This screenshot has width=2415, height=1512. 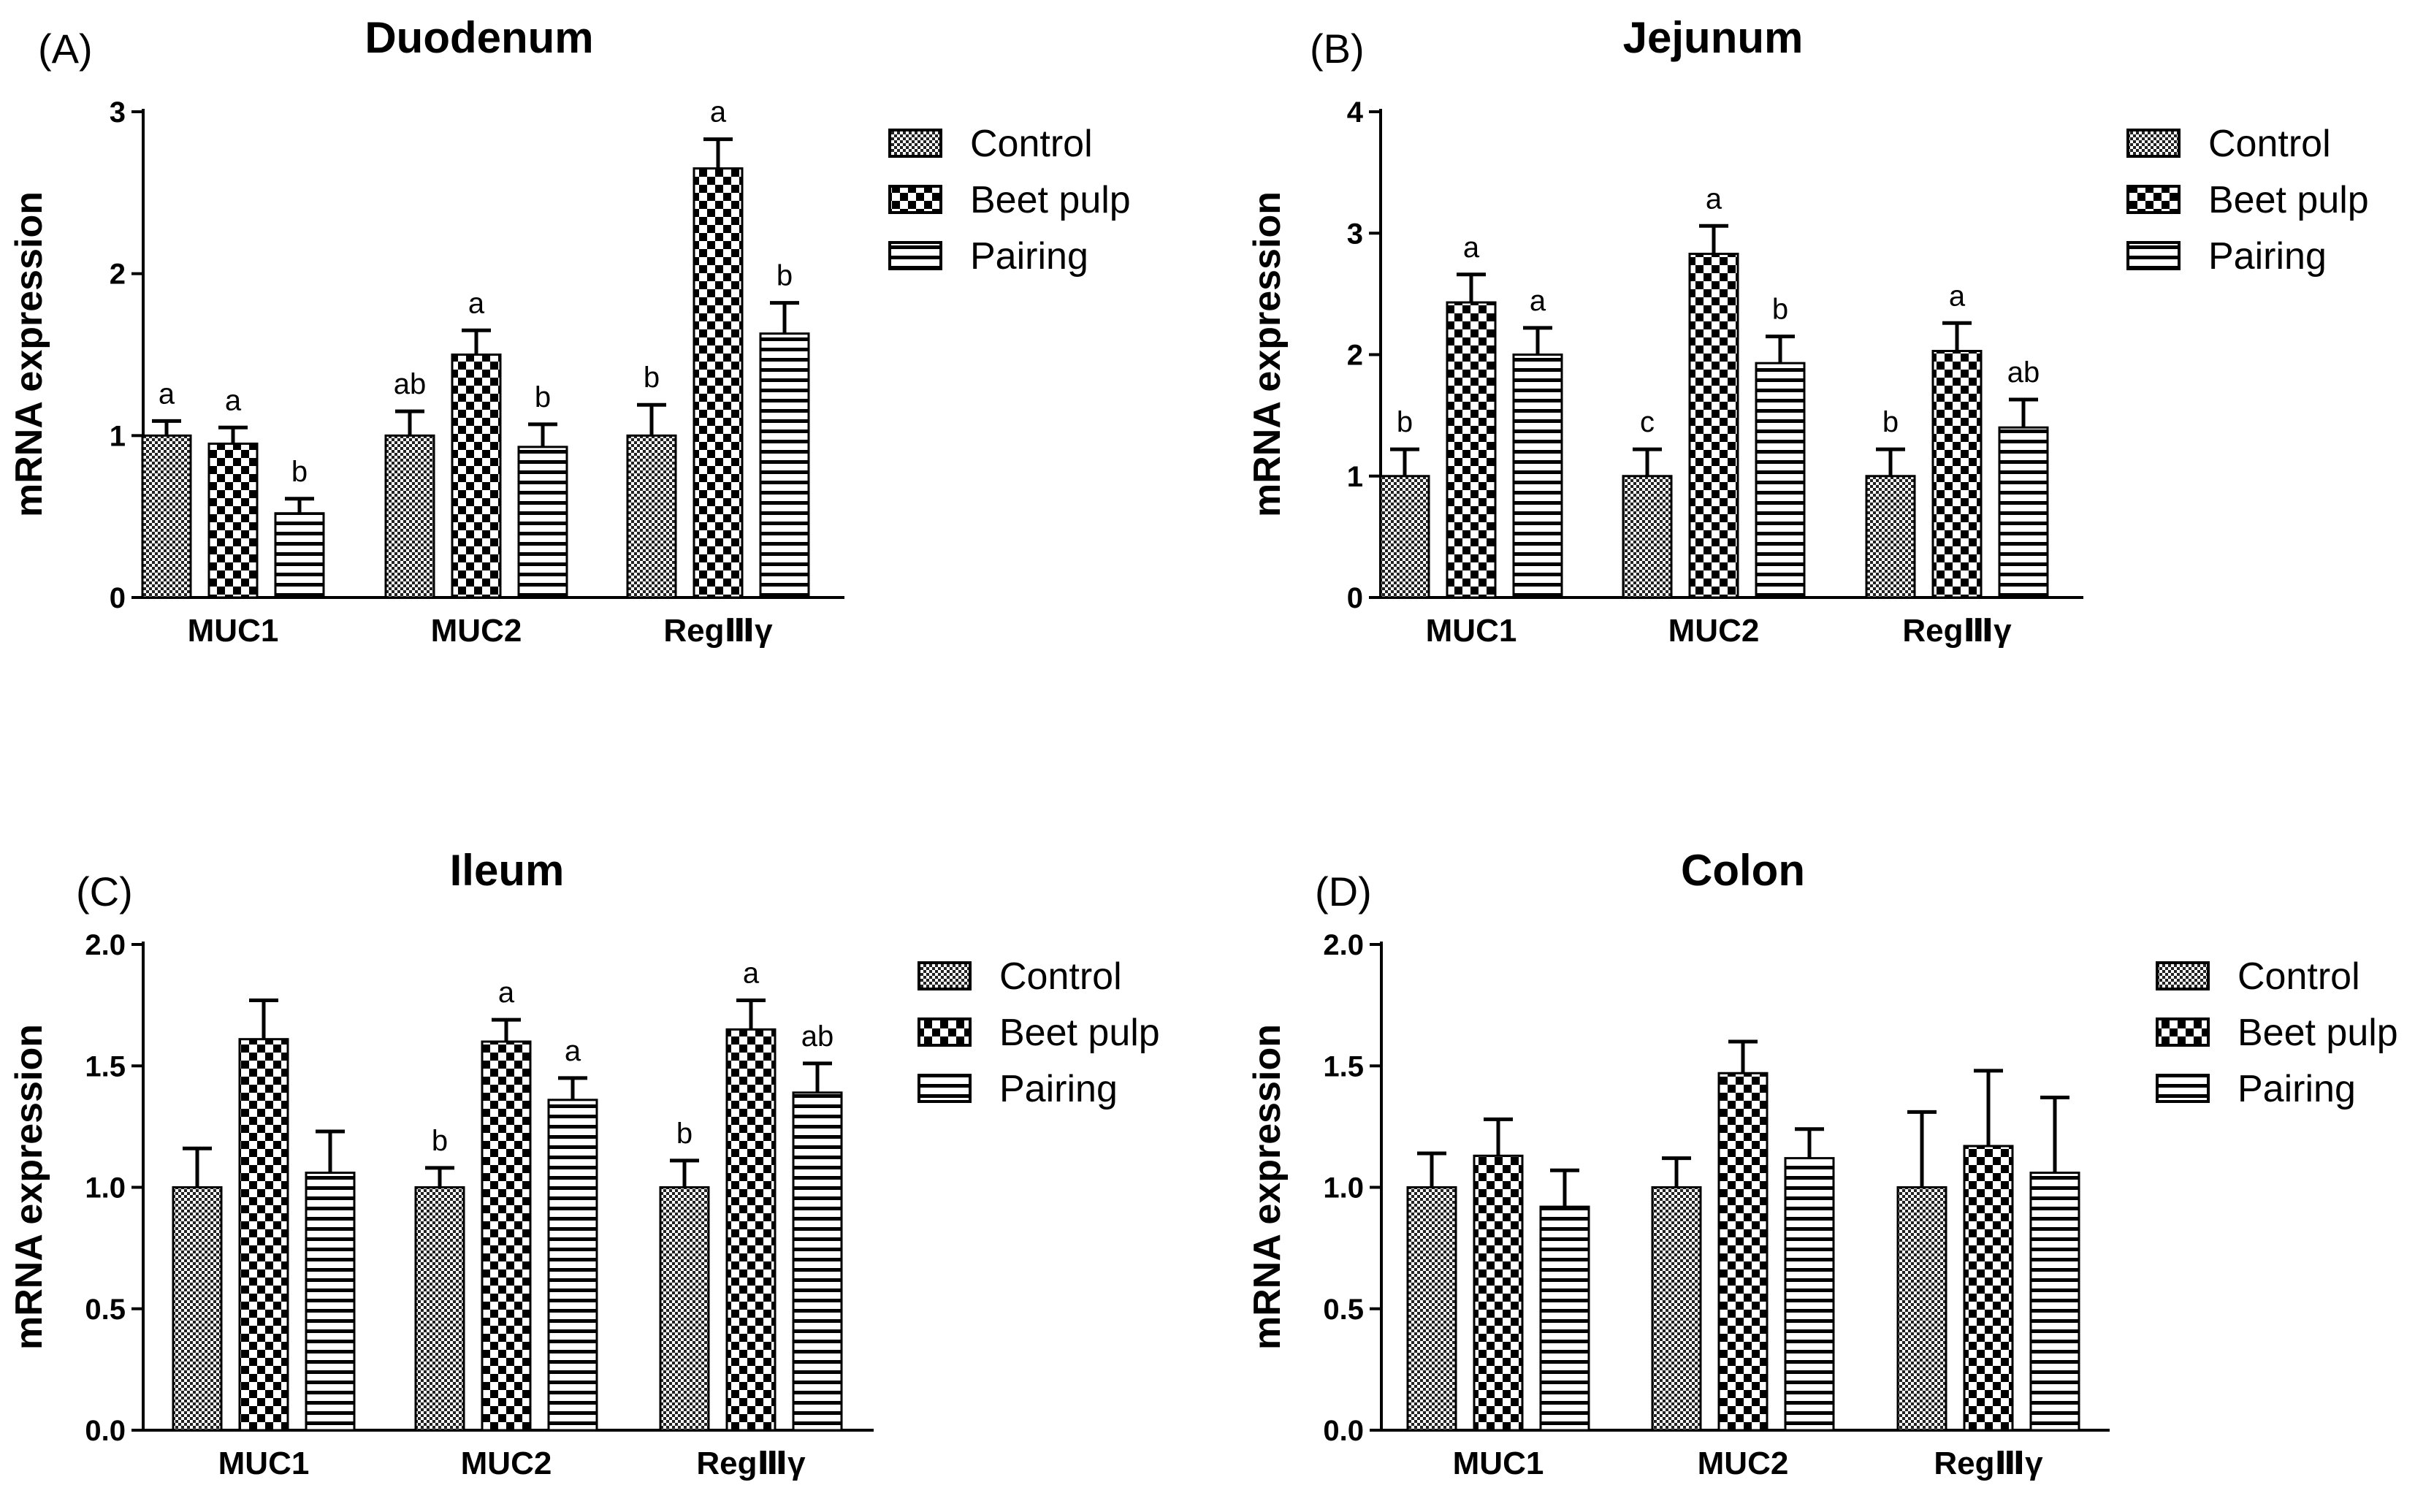 What do you see at coordinates (105, 1066) in the screenshot?
I see `y-tick-label: 1.5` at bounding box center [105, 1066].